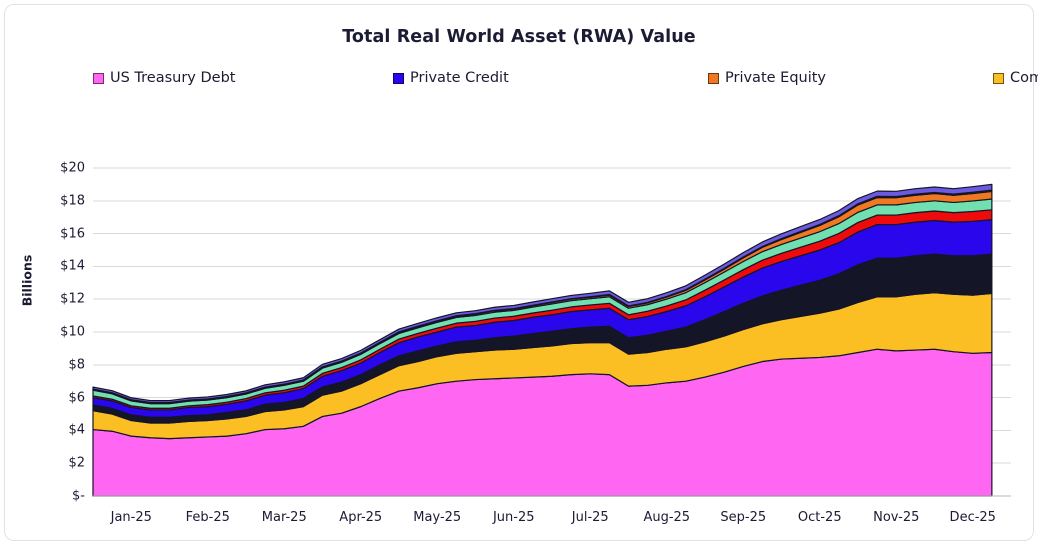 This screenshot has height=545, width=1038. What do you see at coordinates (76, 463) in the screenshot?
I see `y-axis-tick-label: $2` at bounding box center [76, 463].